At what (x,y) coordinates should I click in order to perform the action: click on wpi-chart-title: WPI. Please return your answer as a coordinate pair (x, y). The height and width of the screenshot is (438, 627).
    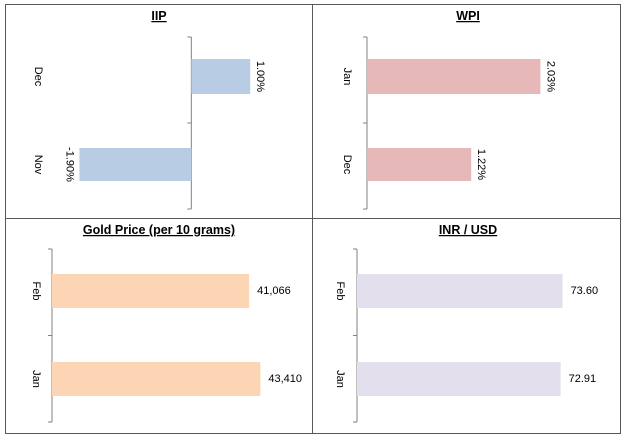
    Looking at the image, I should click on (468, 16).